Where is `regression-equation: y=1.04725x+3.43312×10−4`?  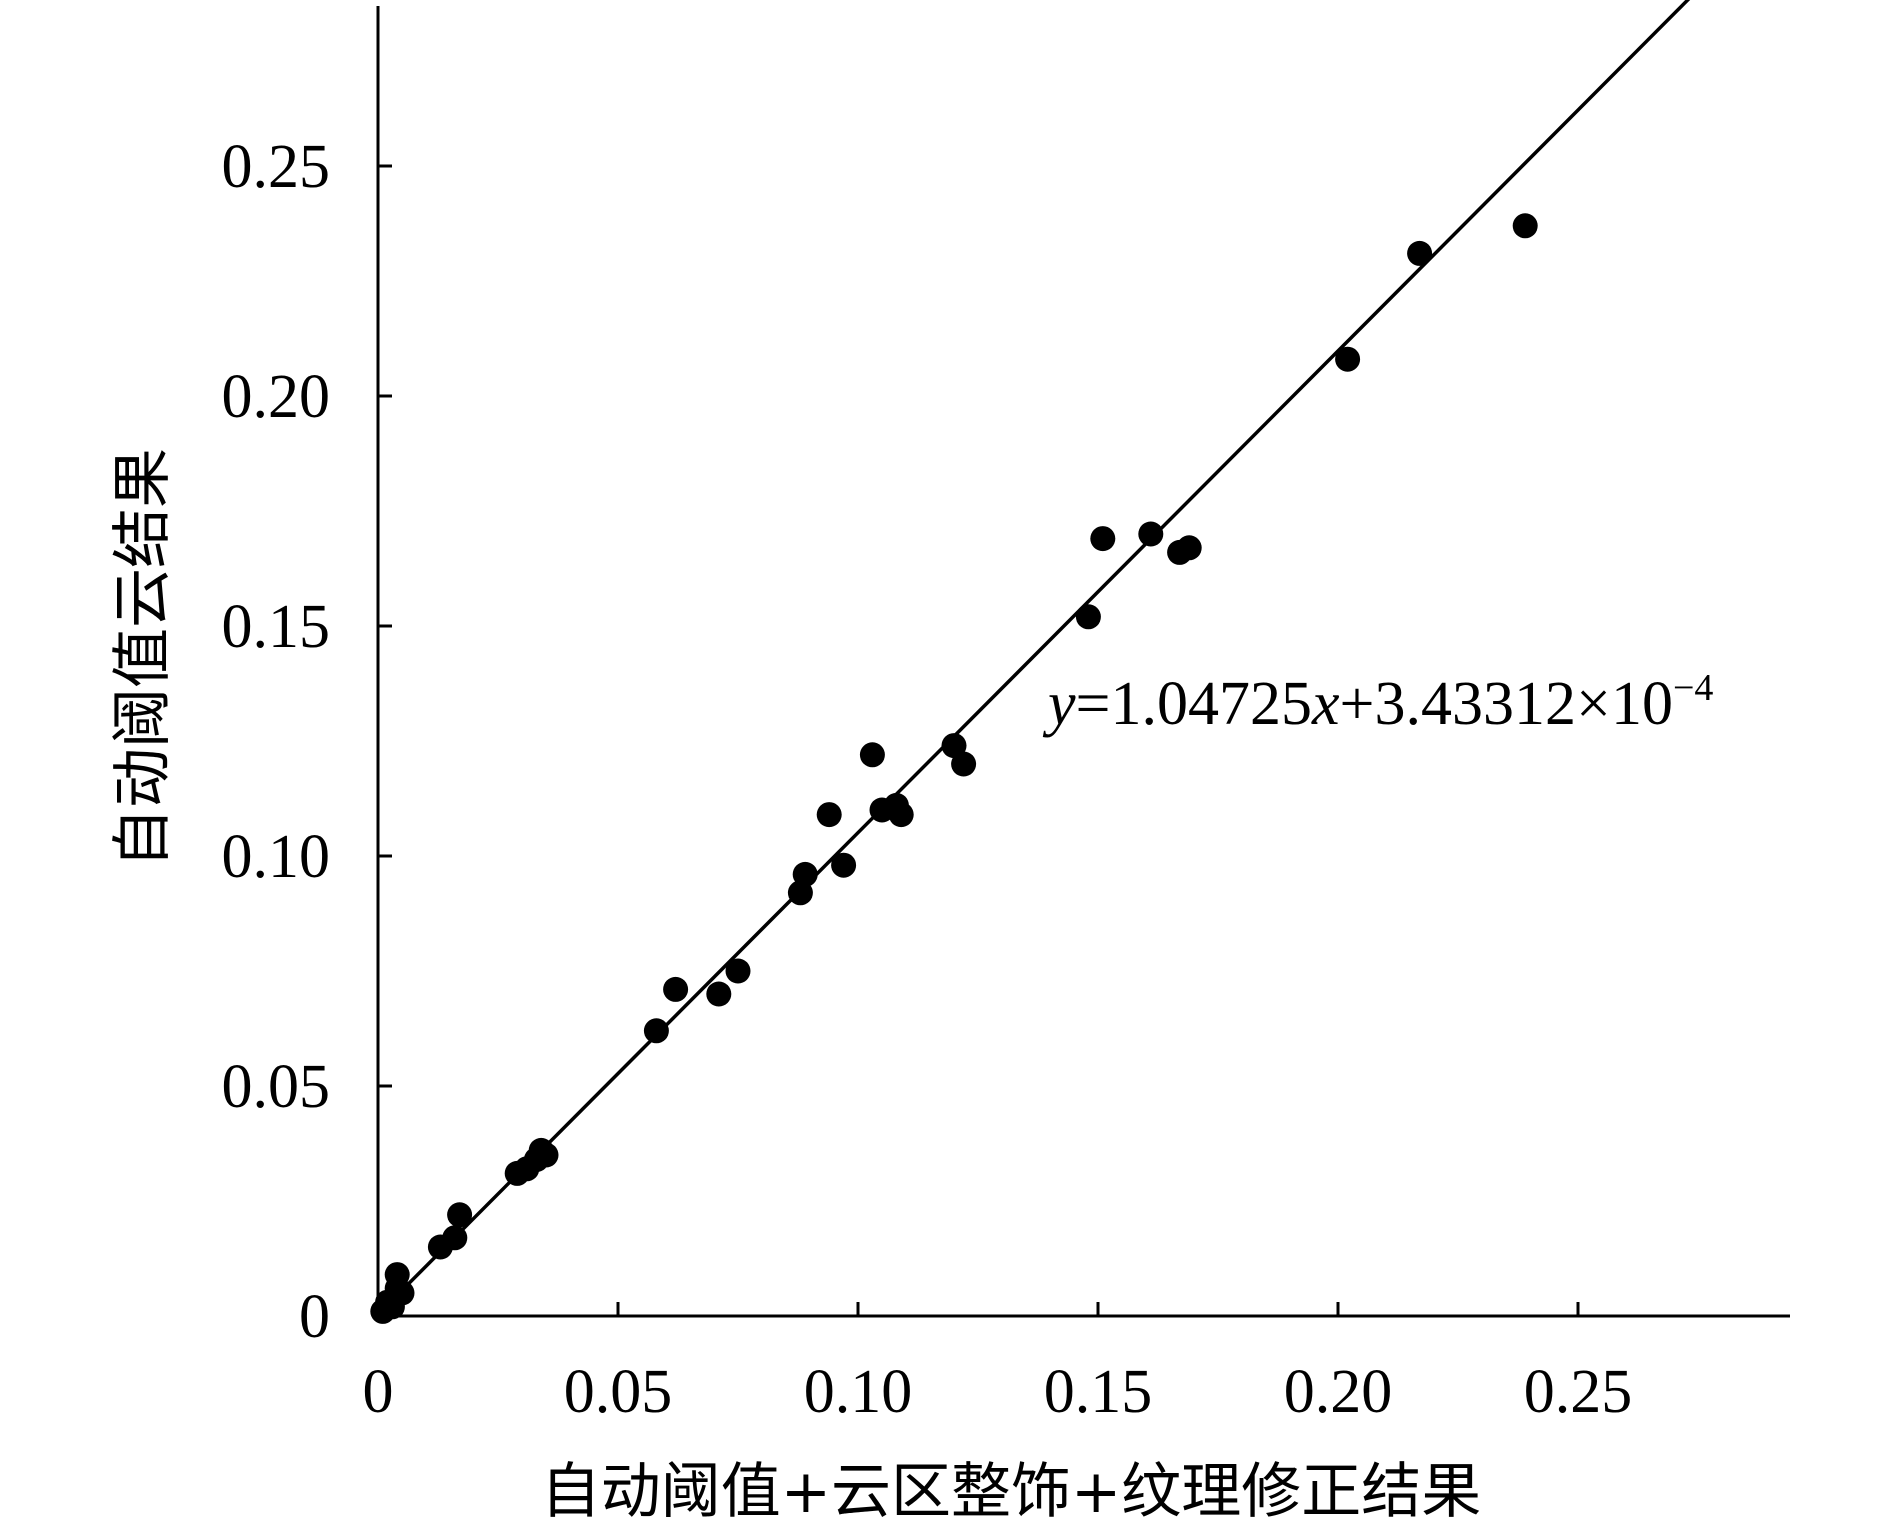
regression-equation: y=1.04725x+3.43312×10−4 is located at coordinates (1377, 702).